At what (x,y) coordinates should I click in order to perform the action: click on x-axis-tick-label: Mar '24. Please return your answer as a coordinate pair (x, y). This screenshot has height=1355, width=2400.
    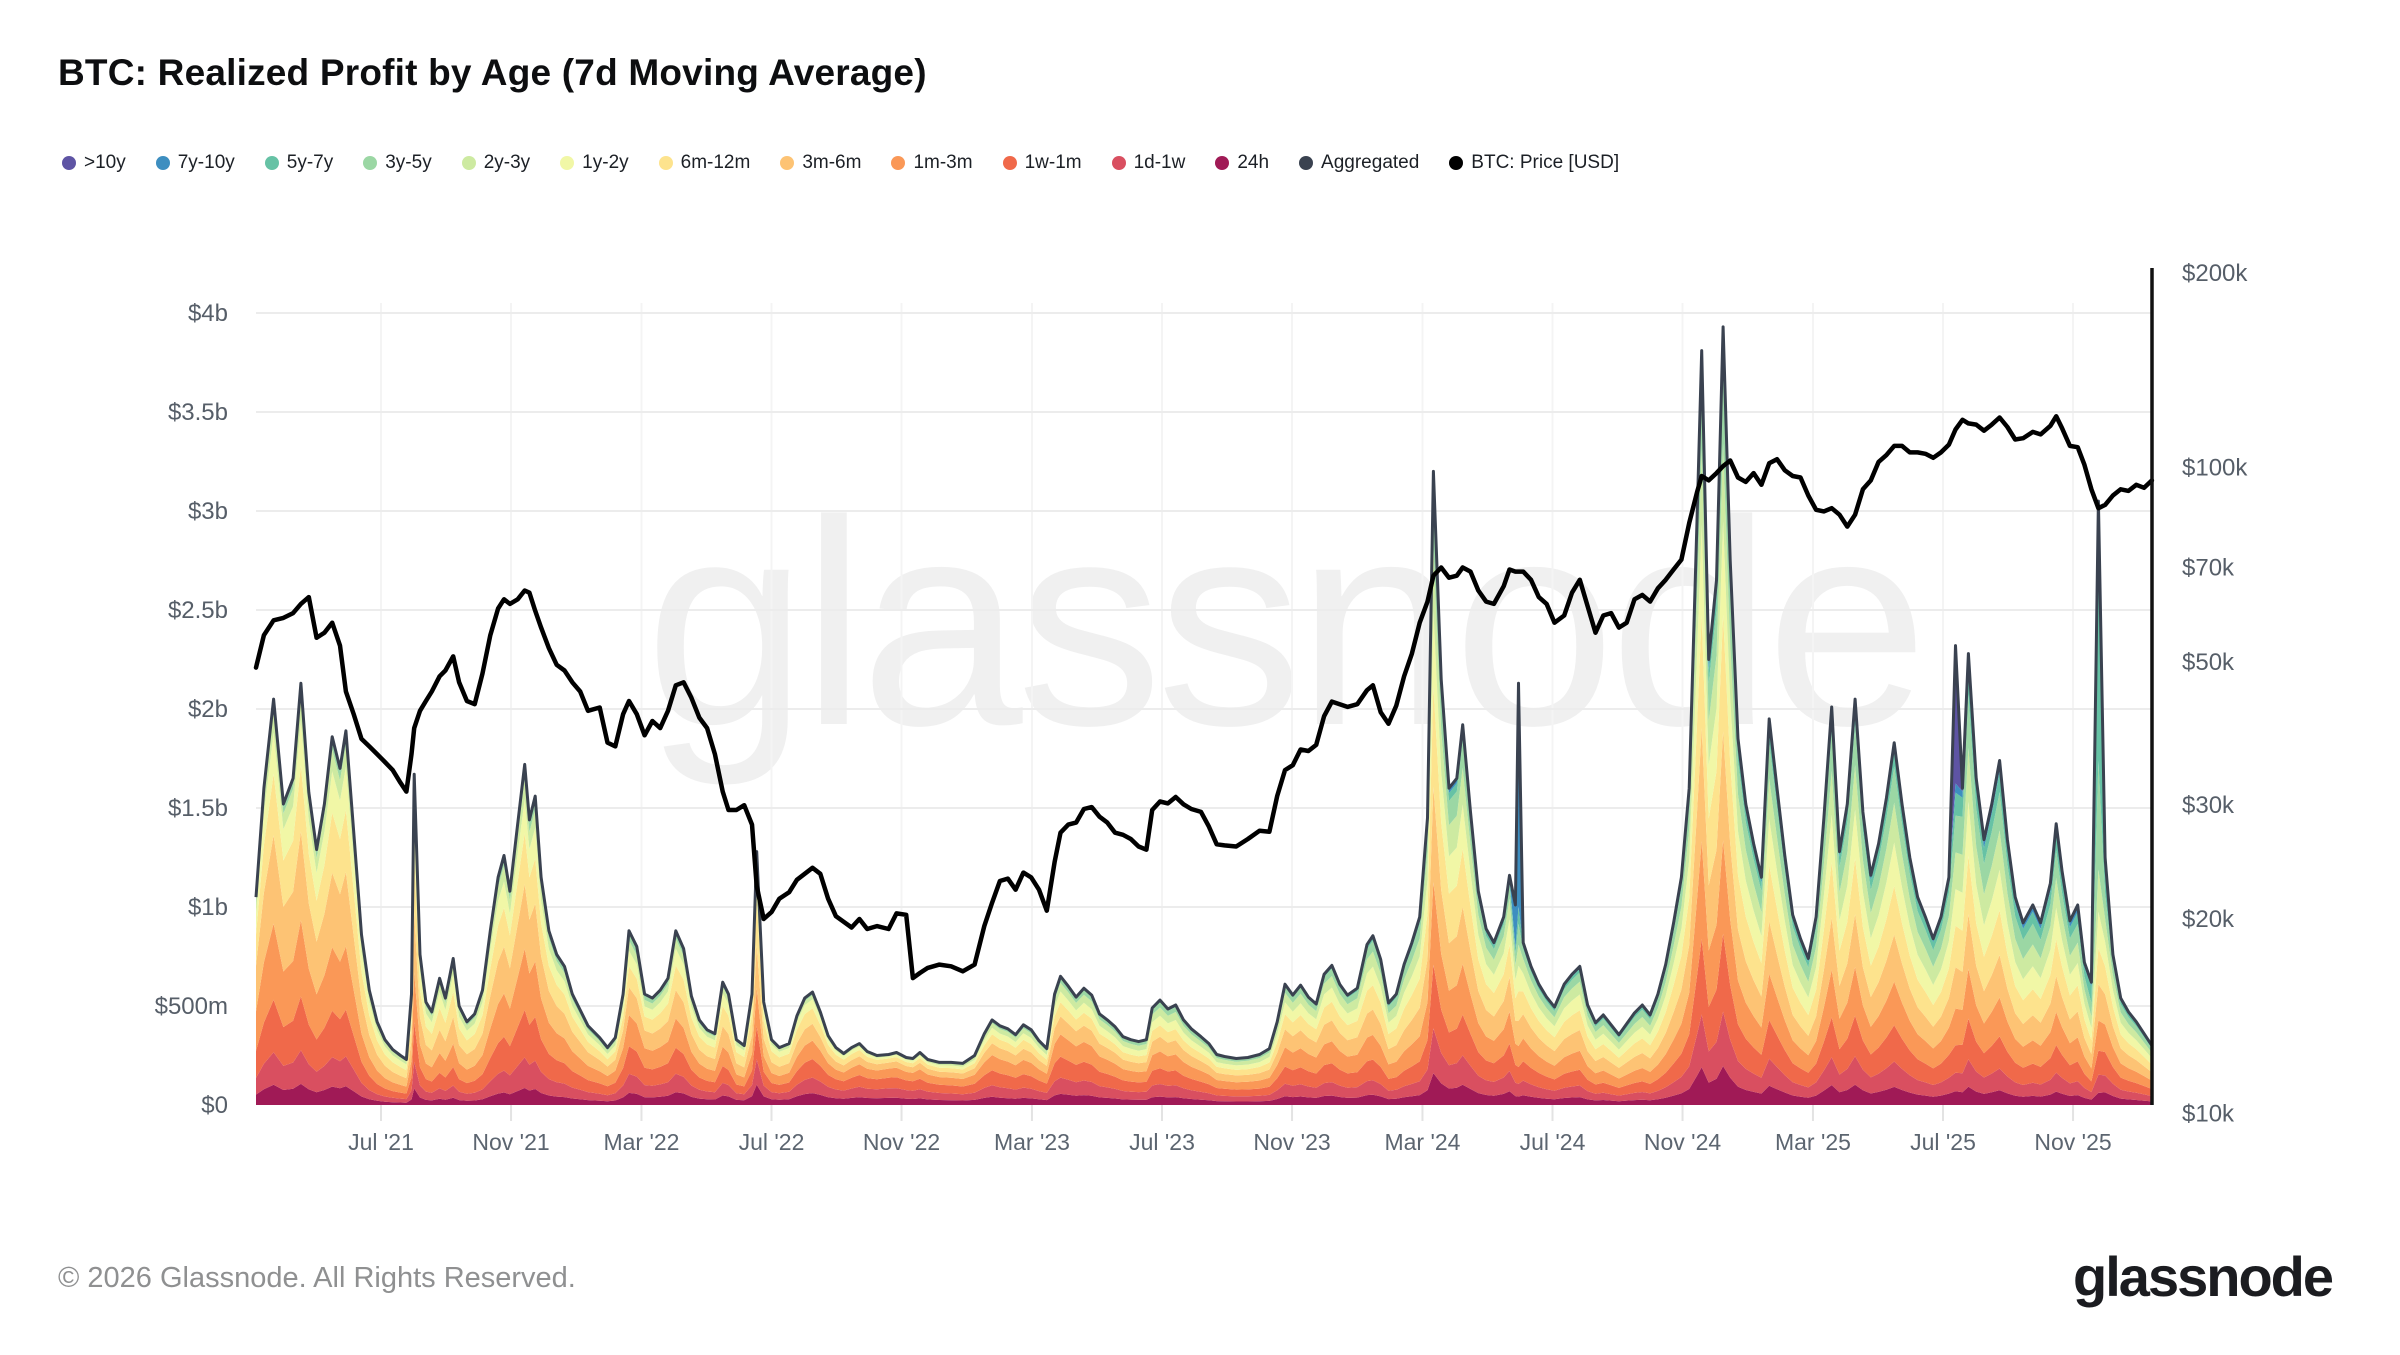
    Looking at the image, I should click on (1422, 1142).